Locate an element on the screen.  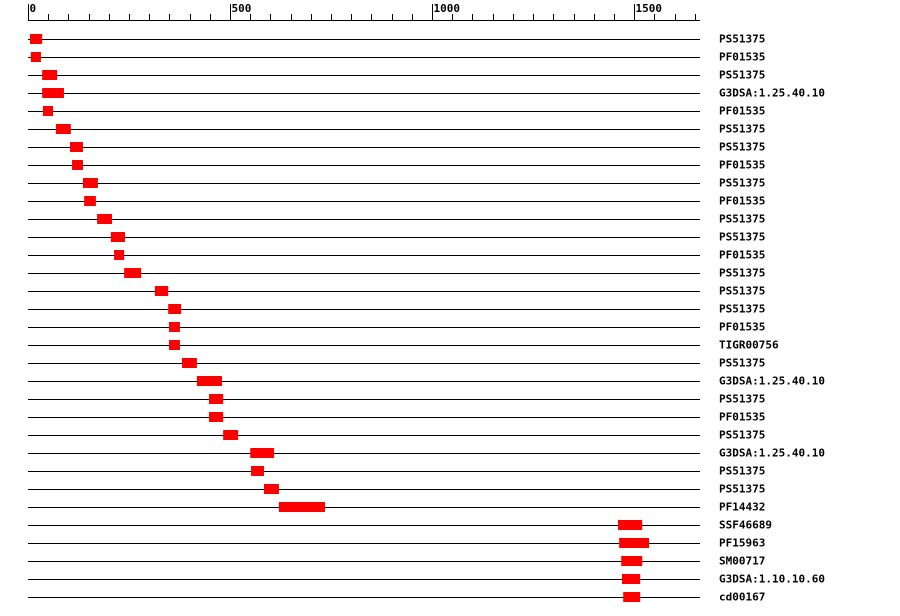
row-label: TIGR00756 is located at coordinates (749, 345).